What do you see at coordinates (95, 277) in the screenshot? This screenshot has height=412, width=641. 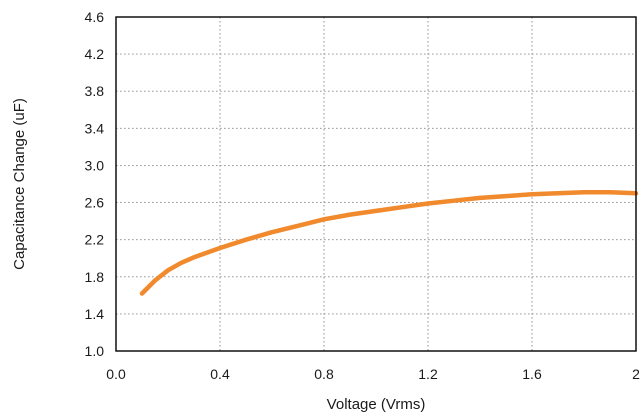 I see `y-tick-label: 1.8` at bounding box center [95, 277].